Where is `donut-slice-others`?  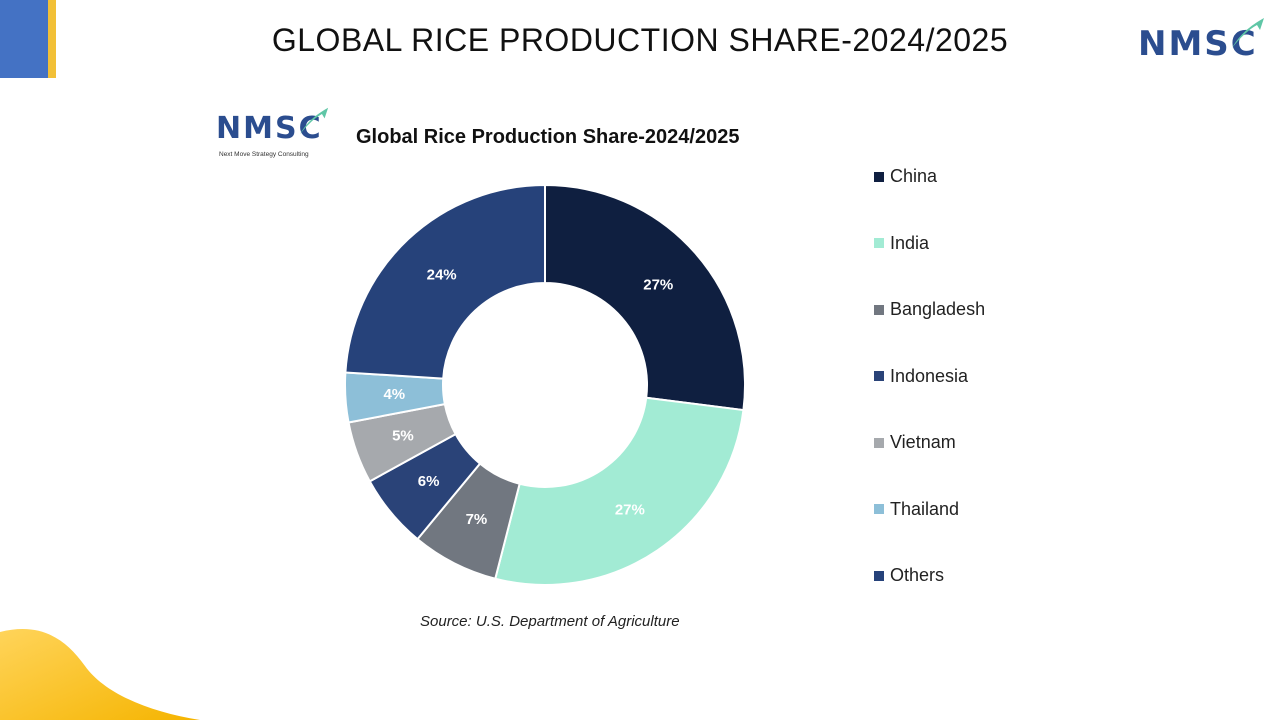 donut-slice-others is located at coordinates (445, 281).